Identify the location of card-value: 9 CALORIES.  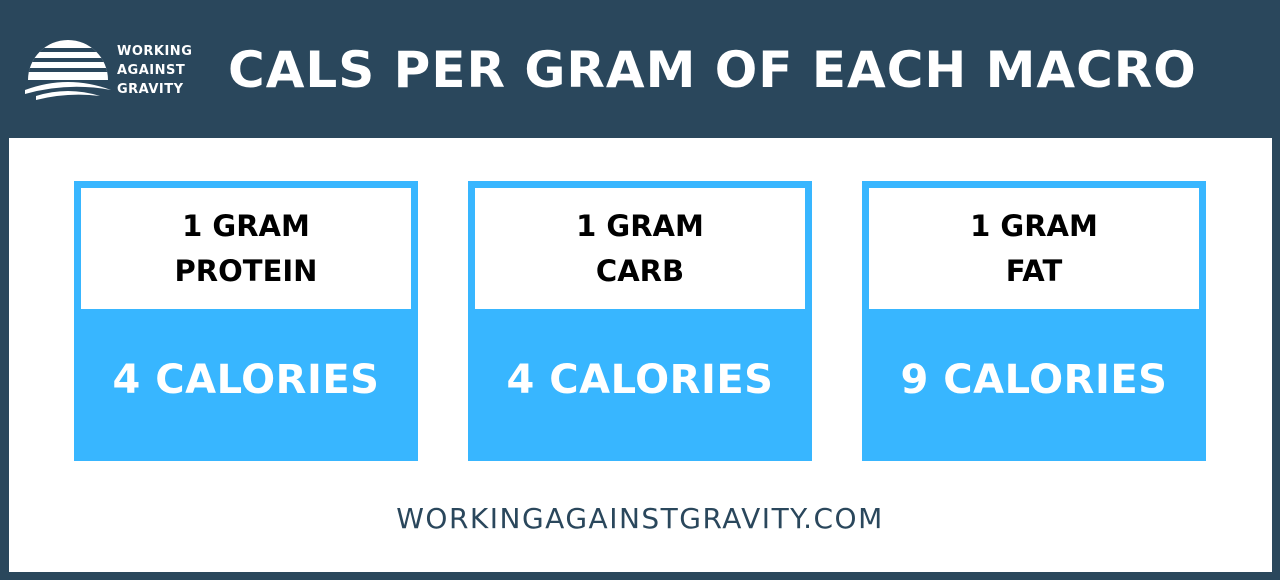
(1034, 380).